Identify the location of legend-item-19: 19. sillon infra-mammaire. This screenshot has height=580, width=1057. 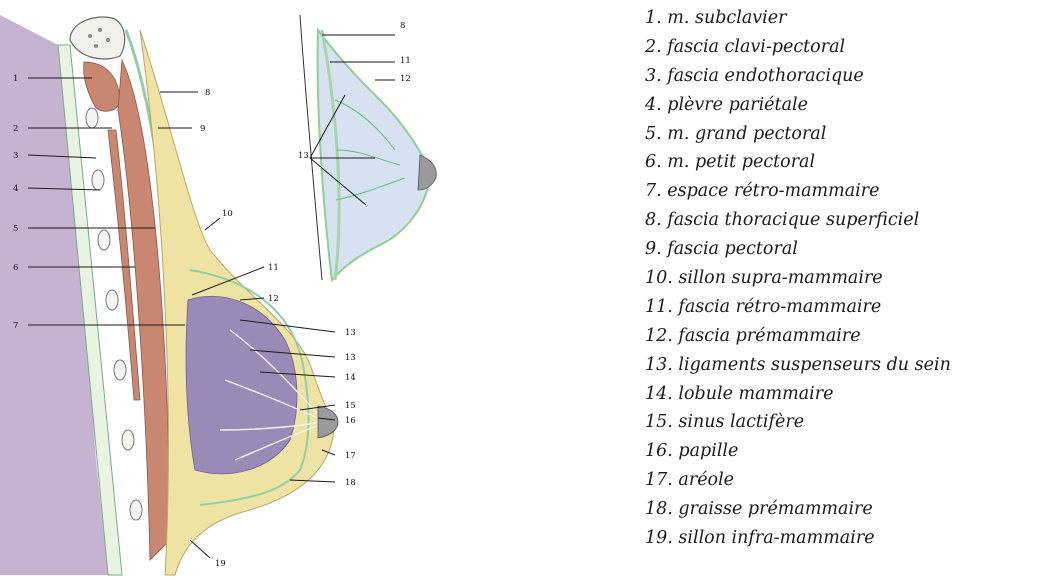
(760, 538).